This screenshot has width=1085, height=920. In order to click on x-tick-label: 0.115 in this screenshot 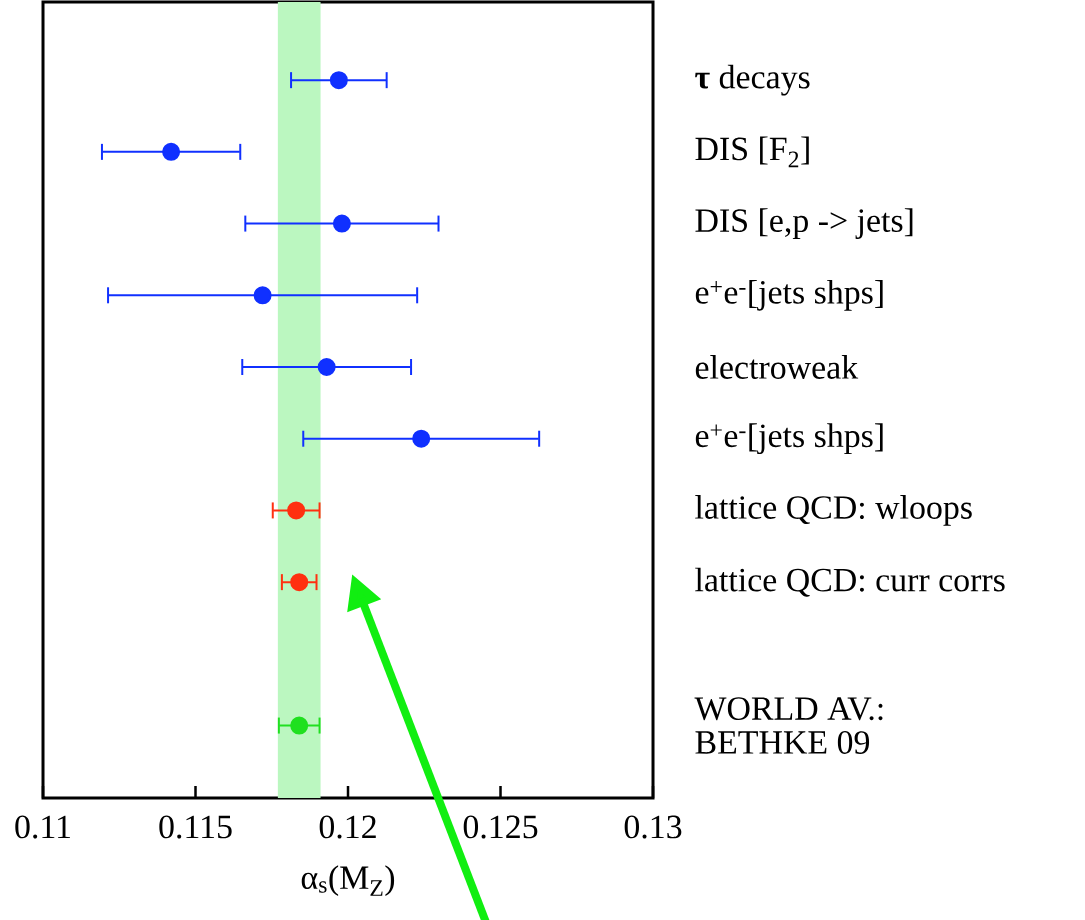, I will do `click(195, 827)`.